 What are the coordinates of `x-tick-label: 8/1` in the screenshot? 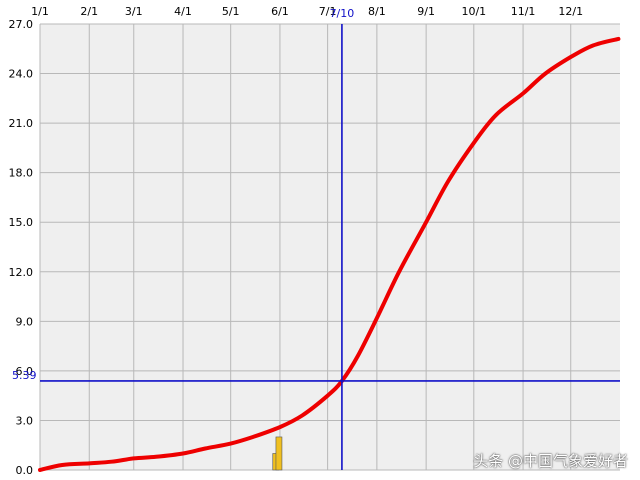 It's located at (377, 11).